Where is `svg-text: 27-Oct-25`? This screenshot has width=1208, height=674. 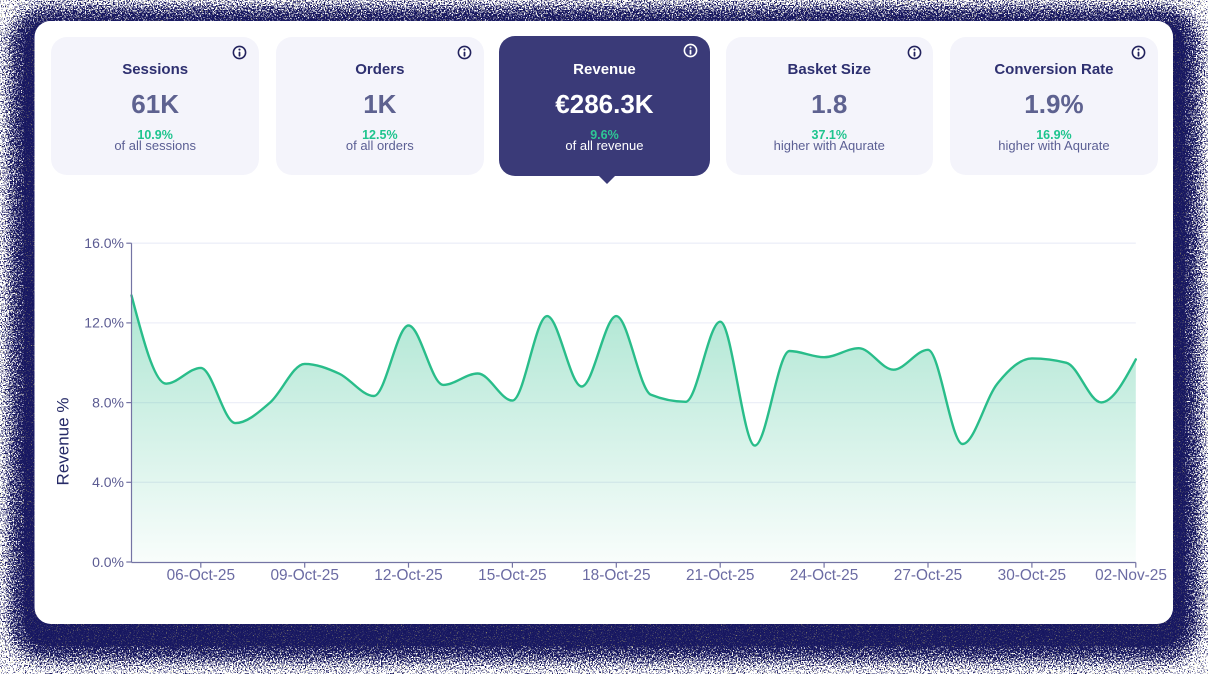 svg-text: 27-Oct-25 is located at coordinates (928, 575).